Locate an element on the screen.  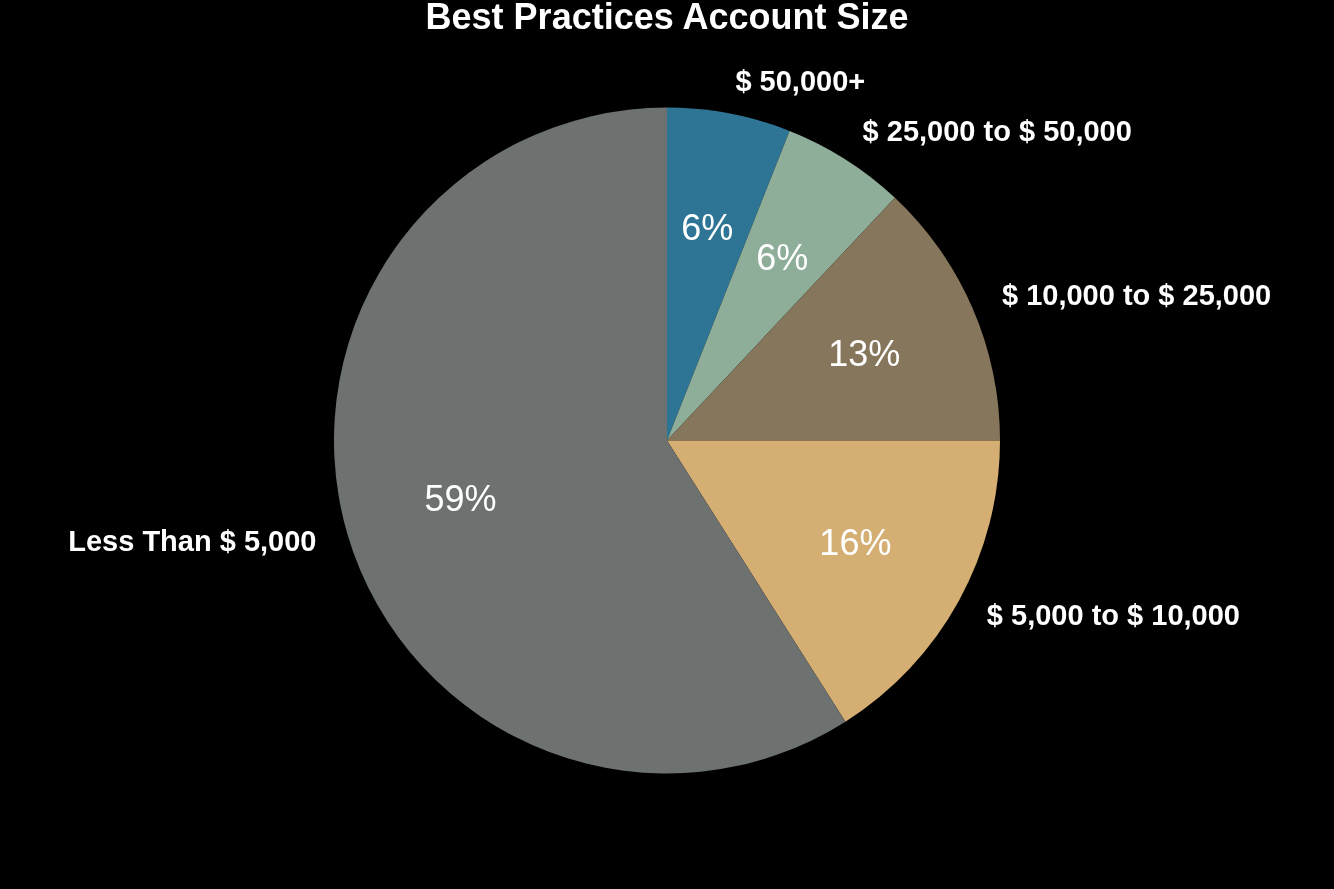
data-label: 16% is located at coordinates (855, 543).